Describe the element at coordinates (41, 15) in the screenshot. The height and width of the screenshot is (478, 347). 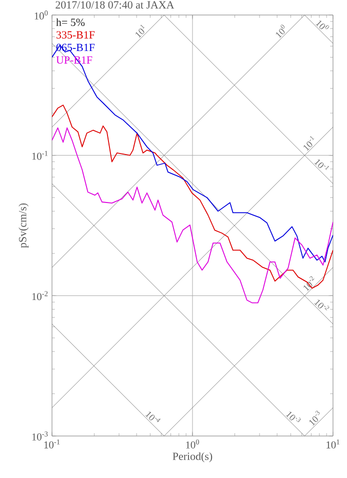
I see `y-tick-label: 10$^{0}$` at that location.